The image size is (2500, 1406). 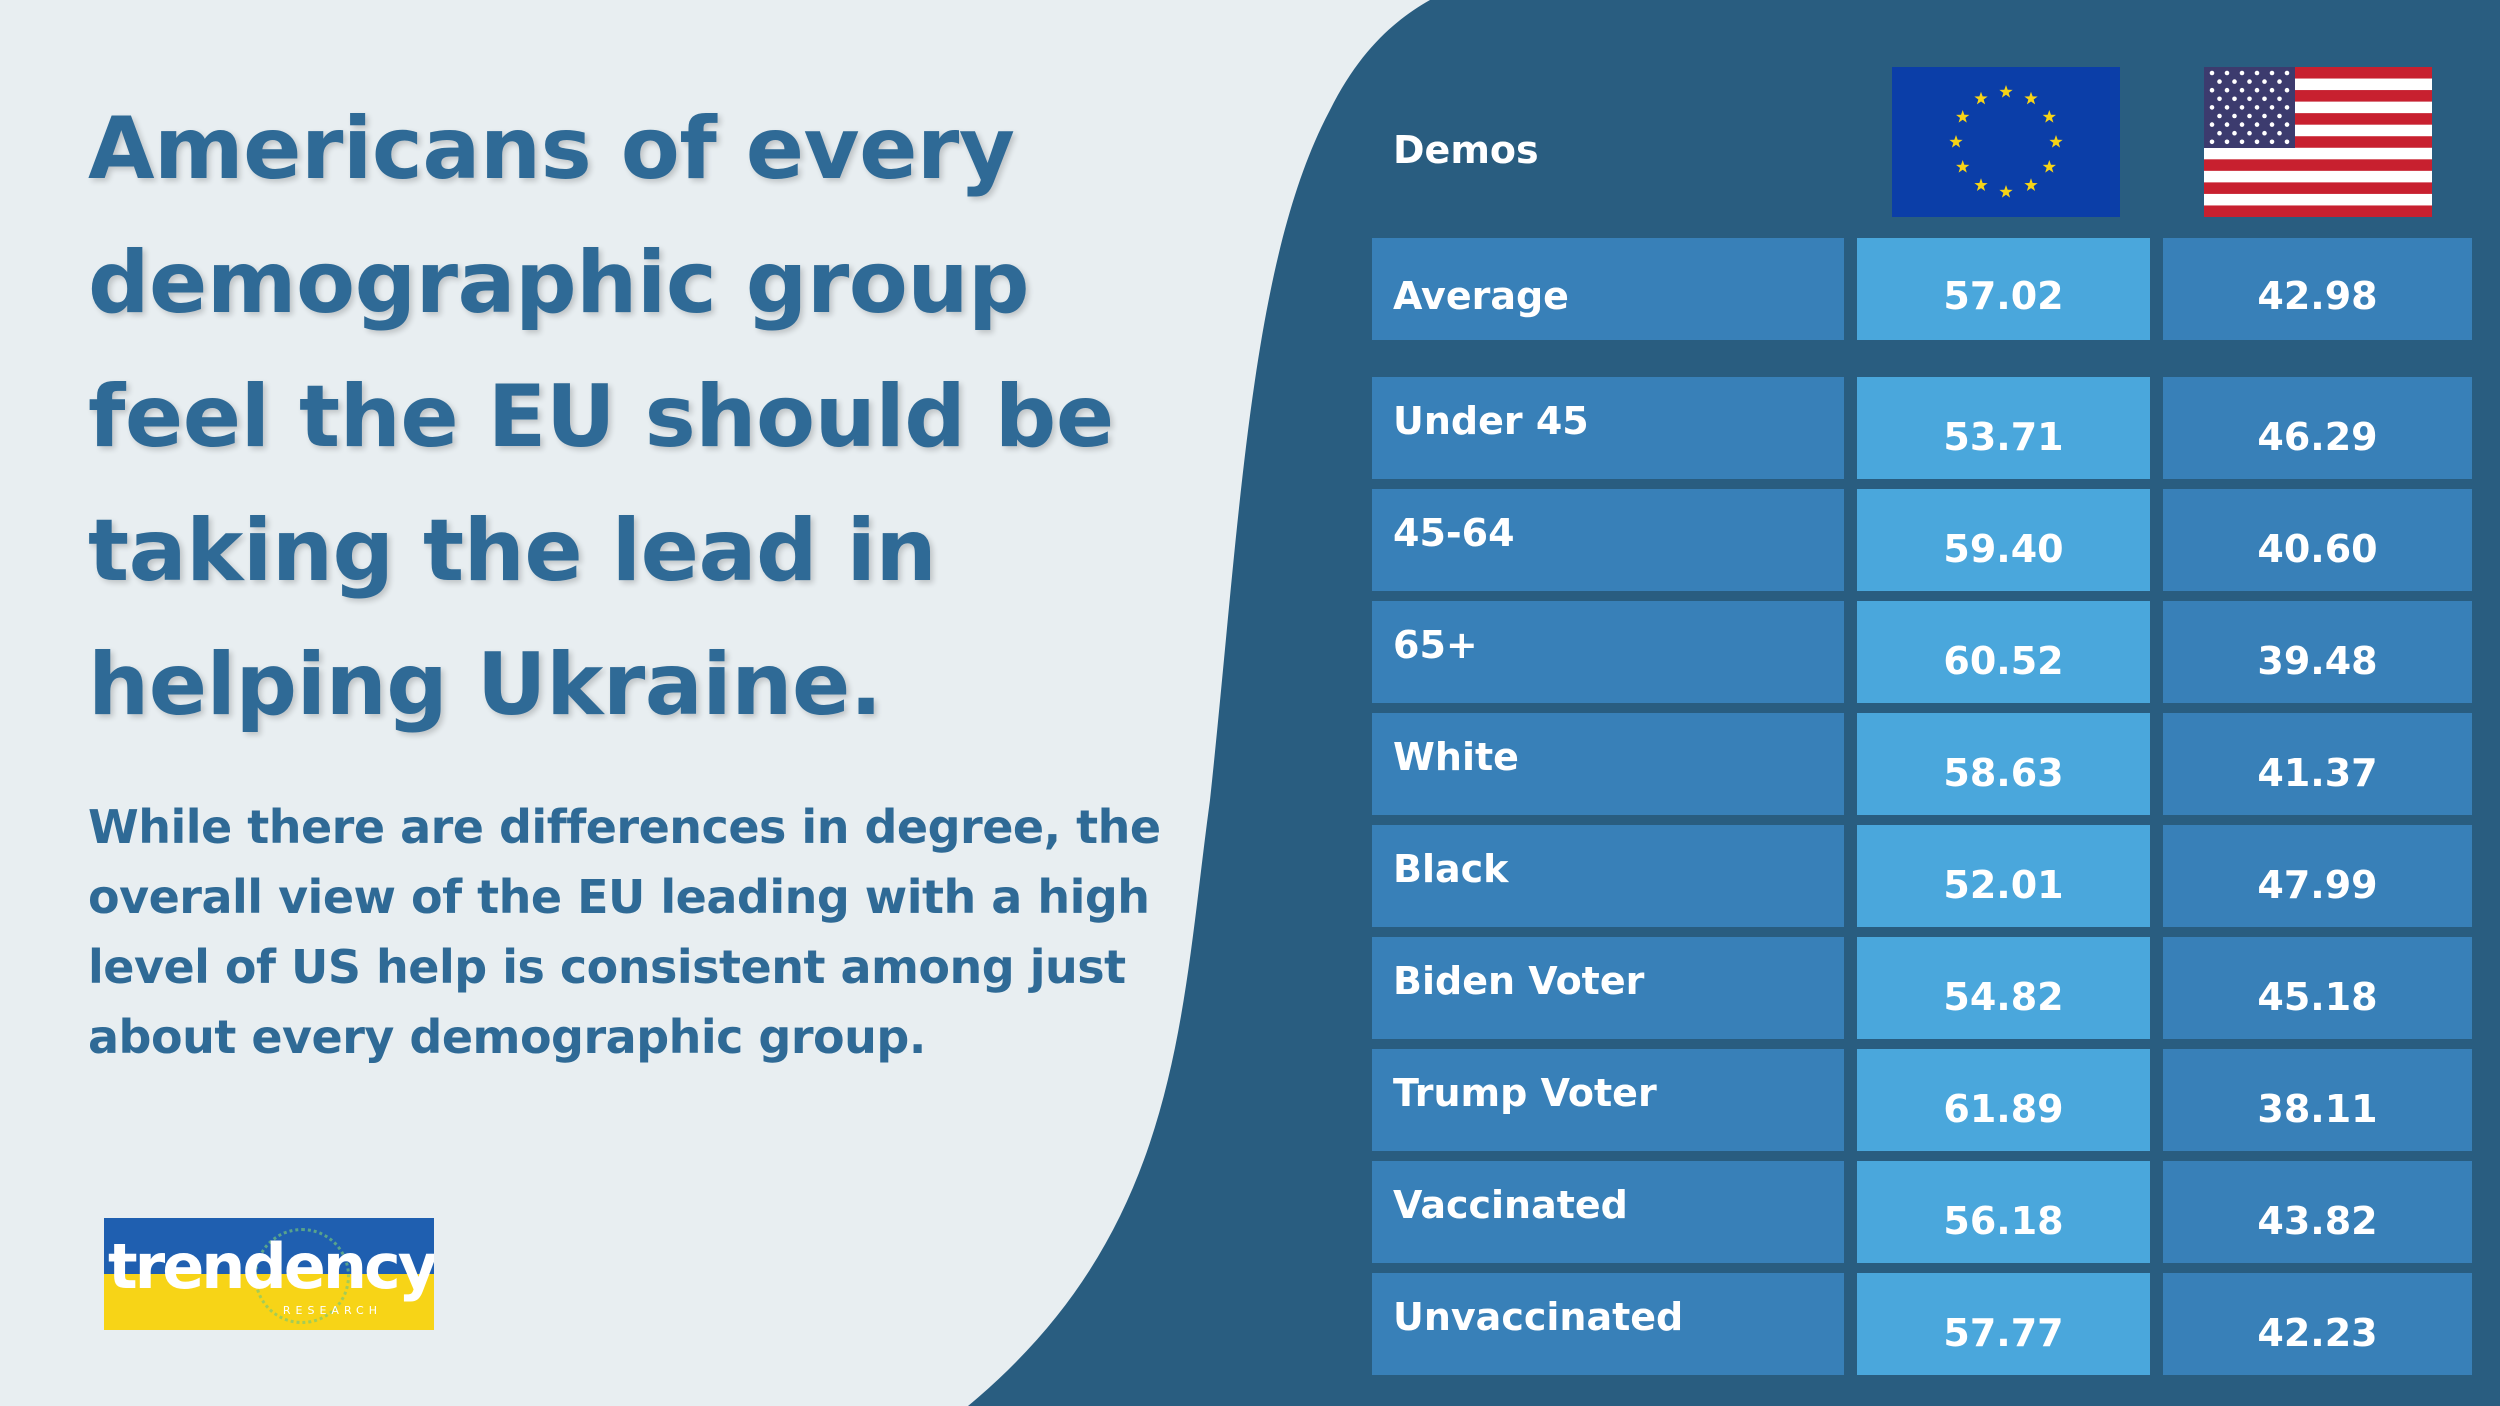 What do you see at coordinates (2006, 142) in the screenshot?
I see `eu-flag-icon` at bounding box center [2006, 142].